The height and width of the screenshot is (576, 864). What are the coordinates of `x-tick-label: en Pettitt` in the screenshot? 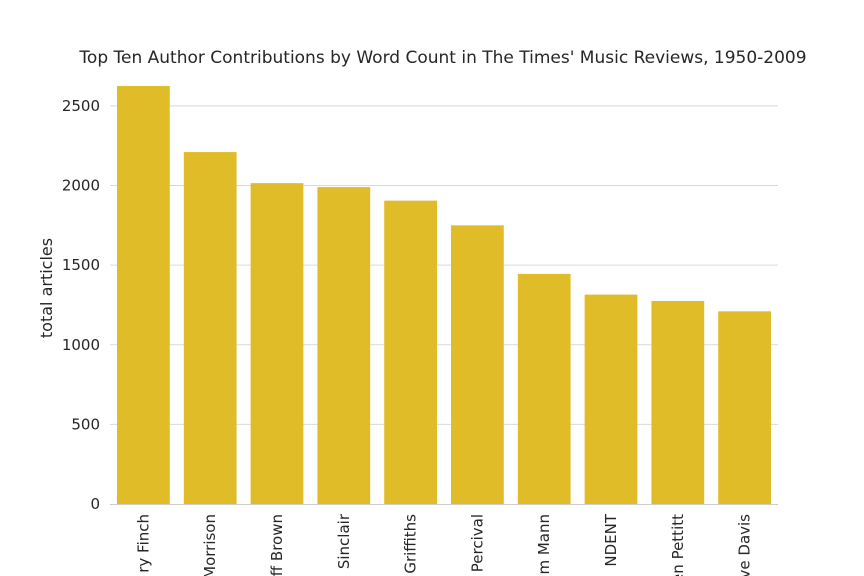 It's located at (678, 545).